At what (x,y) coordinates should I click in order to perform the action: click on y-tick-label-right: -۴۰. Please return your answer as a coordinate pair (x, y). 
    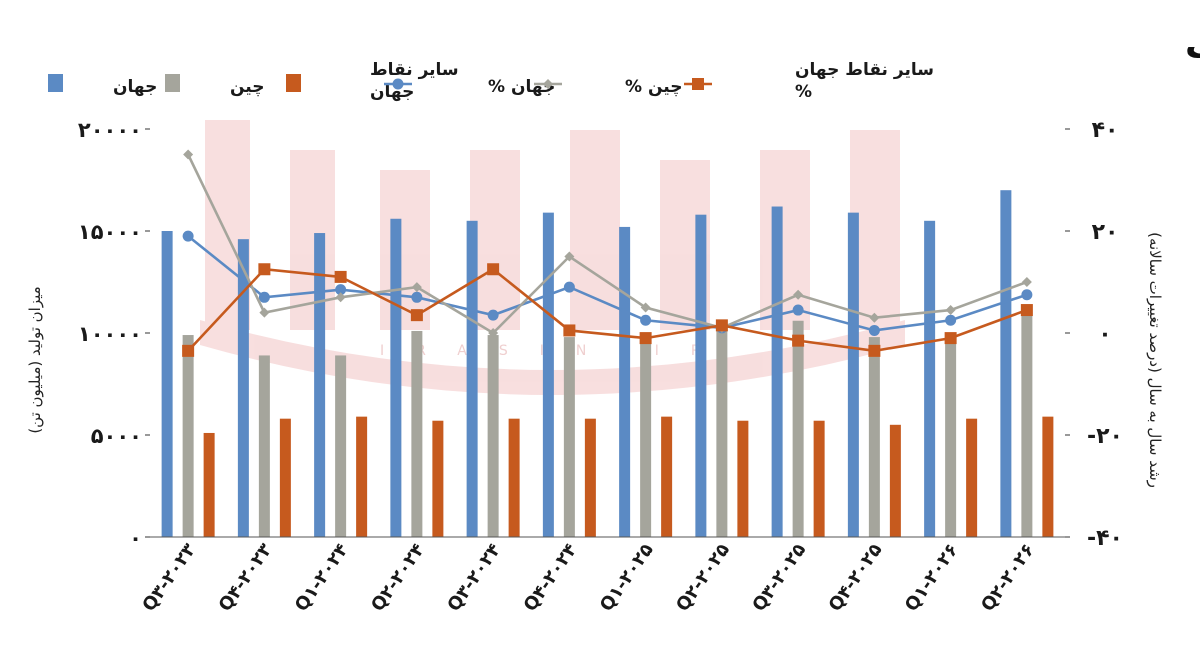
    Looking at the image, I should click on (1105, 538).